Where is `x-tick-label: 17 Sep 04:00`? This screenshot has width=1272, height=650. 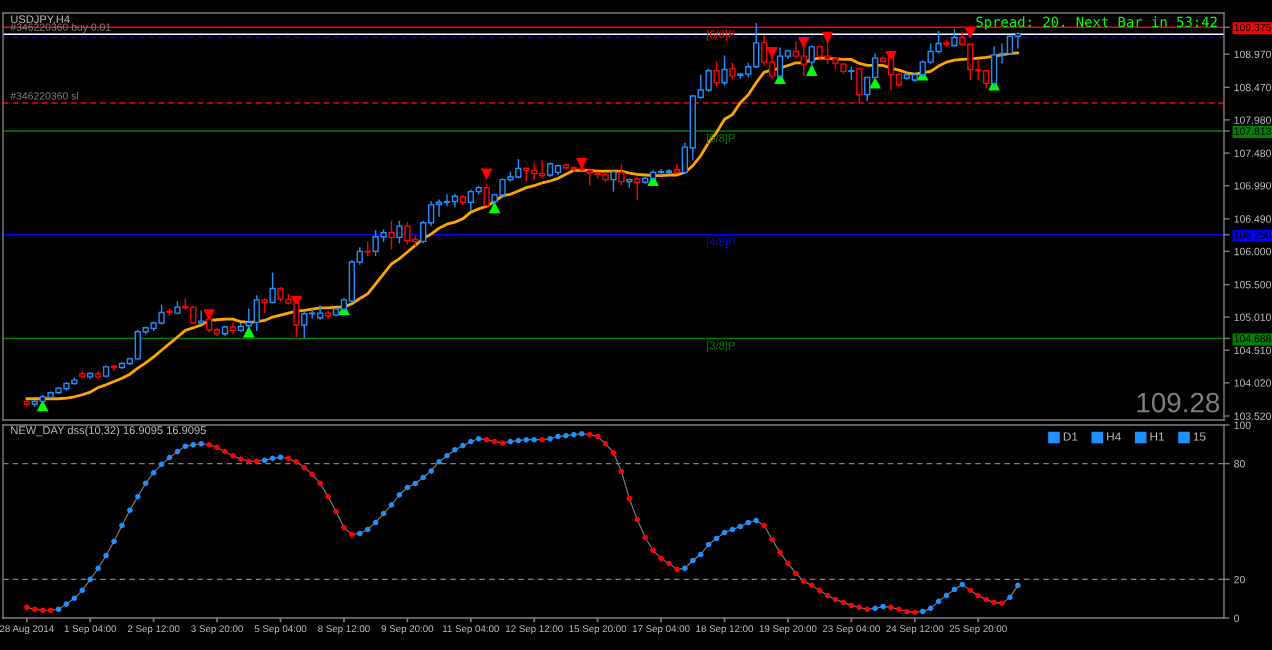 x-tick-label: 17 Sep 04:00 is located at coordinates (661, 630).